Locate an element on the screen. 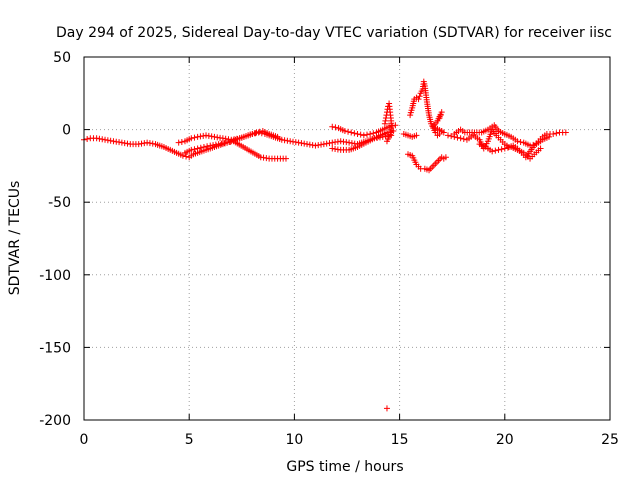 The image size is (640, 480). y-tick-label: -200 is located at coordinates (55, 421).